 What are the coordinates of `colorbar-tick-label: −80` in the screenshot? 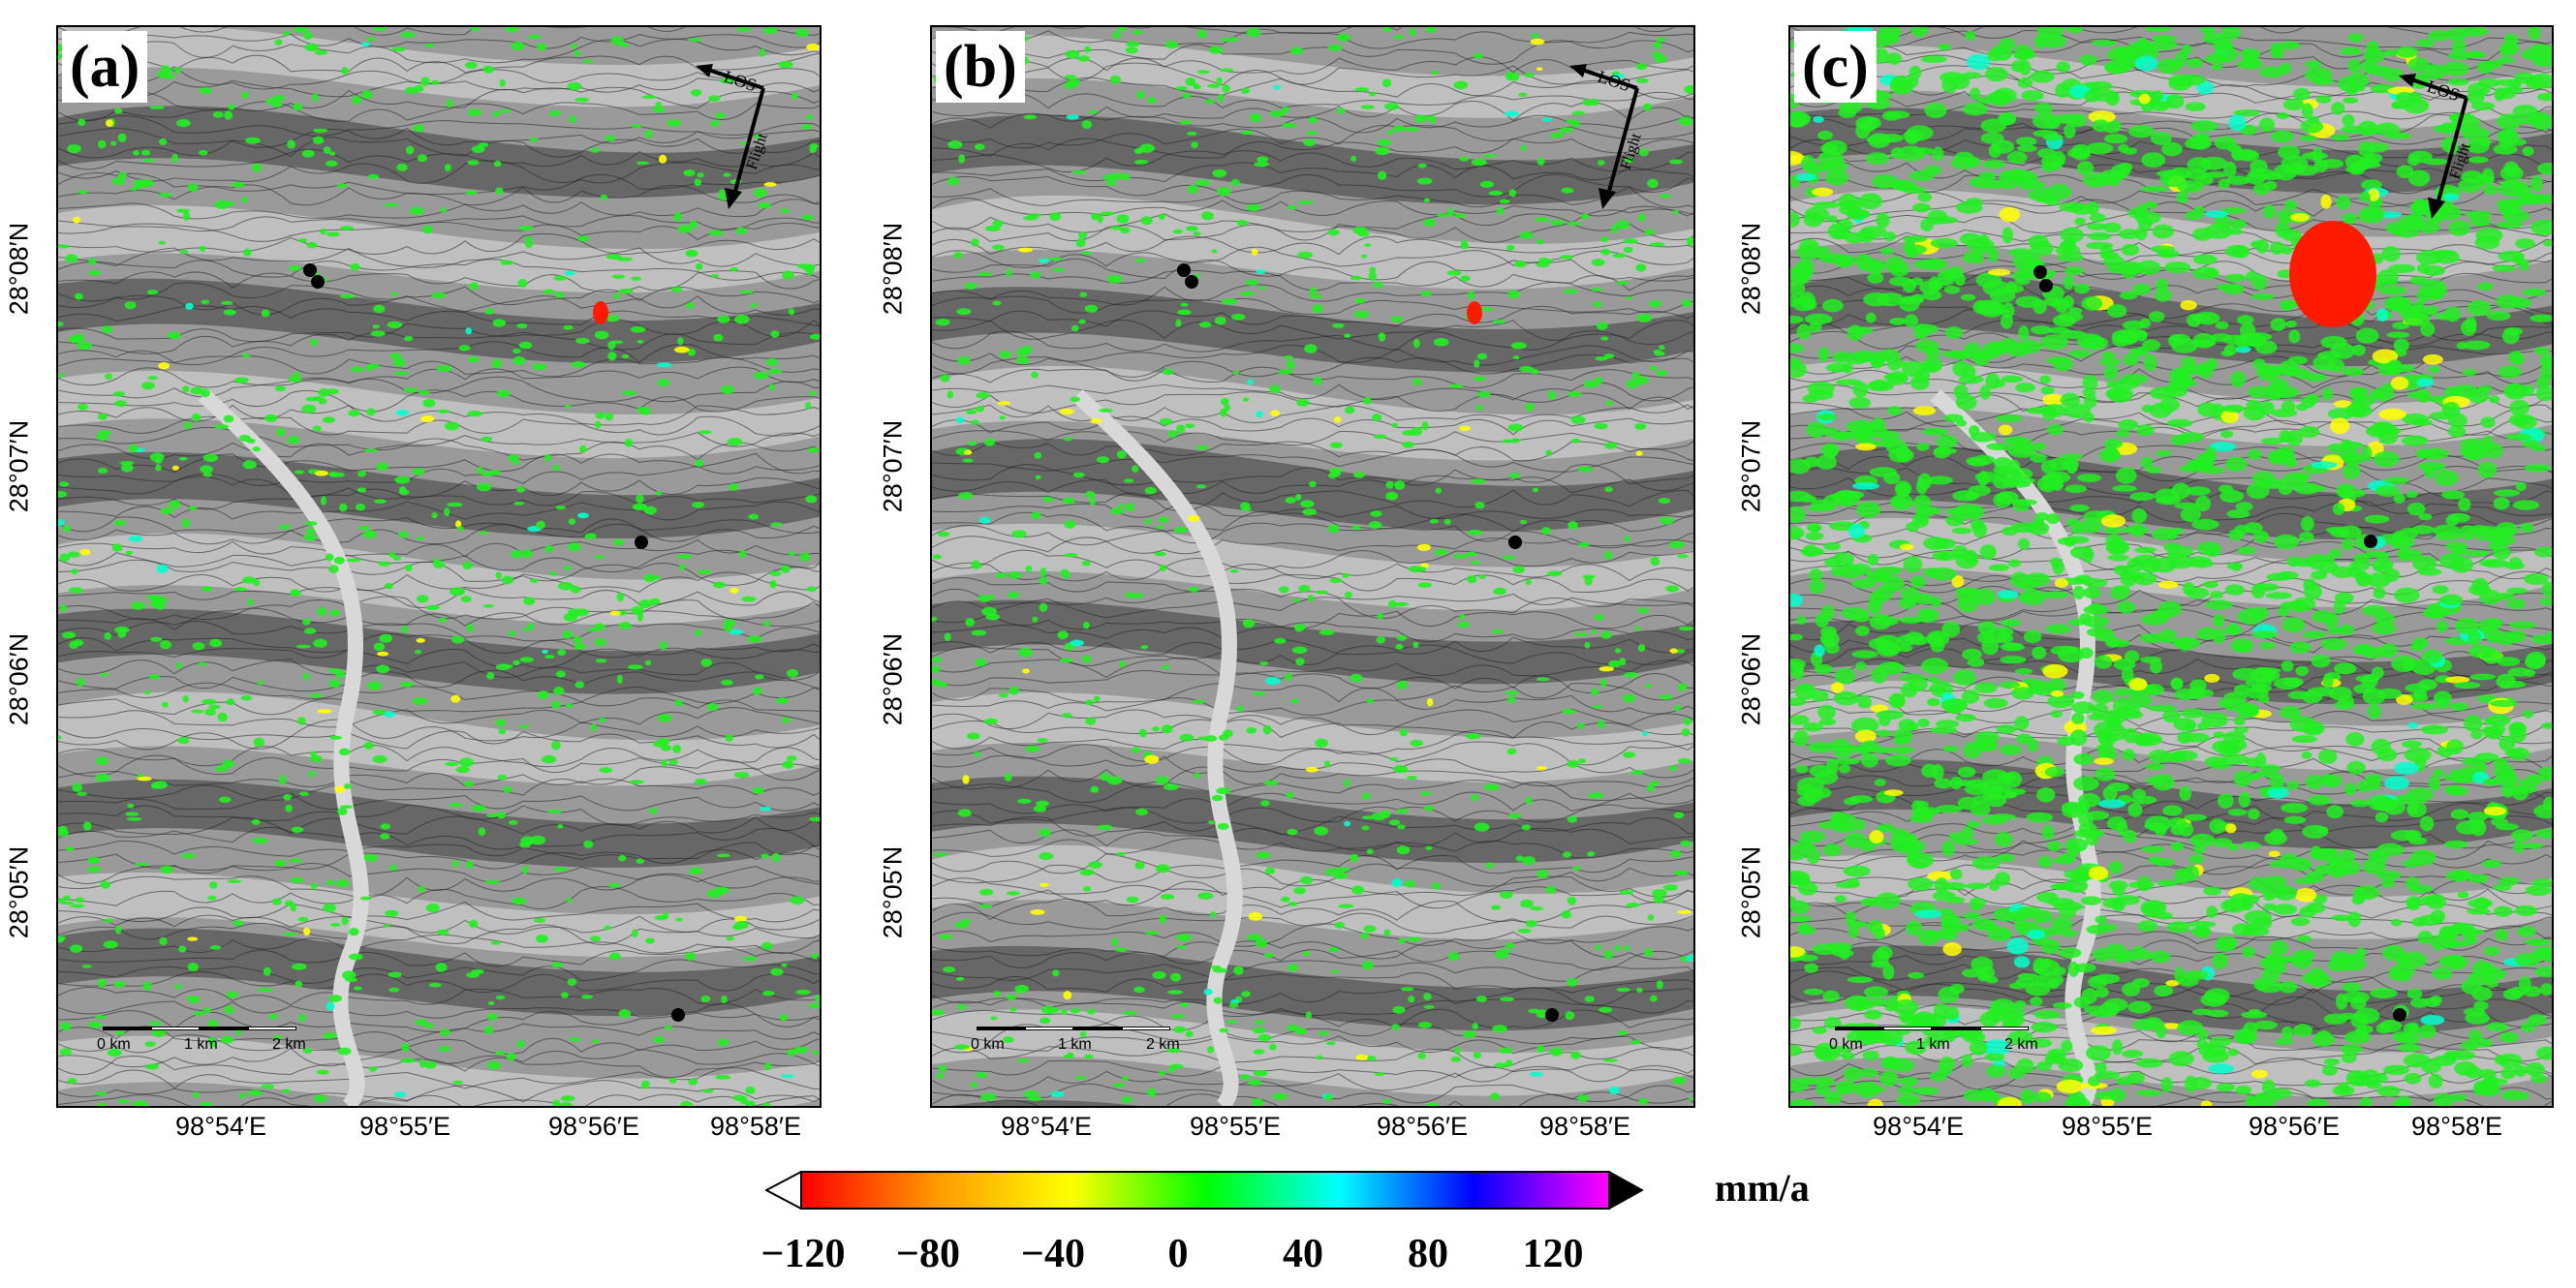 It's located at (928, 1254).